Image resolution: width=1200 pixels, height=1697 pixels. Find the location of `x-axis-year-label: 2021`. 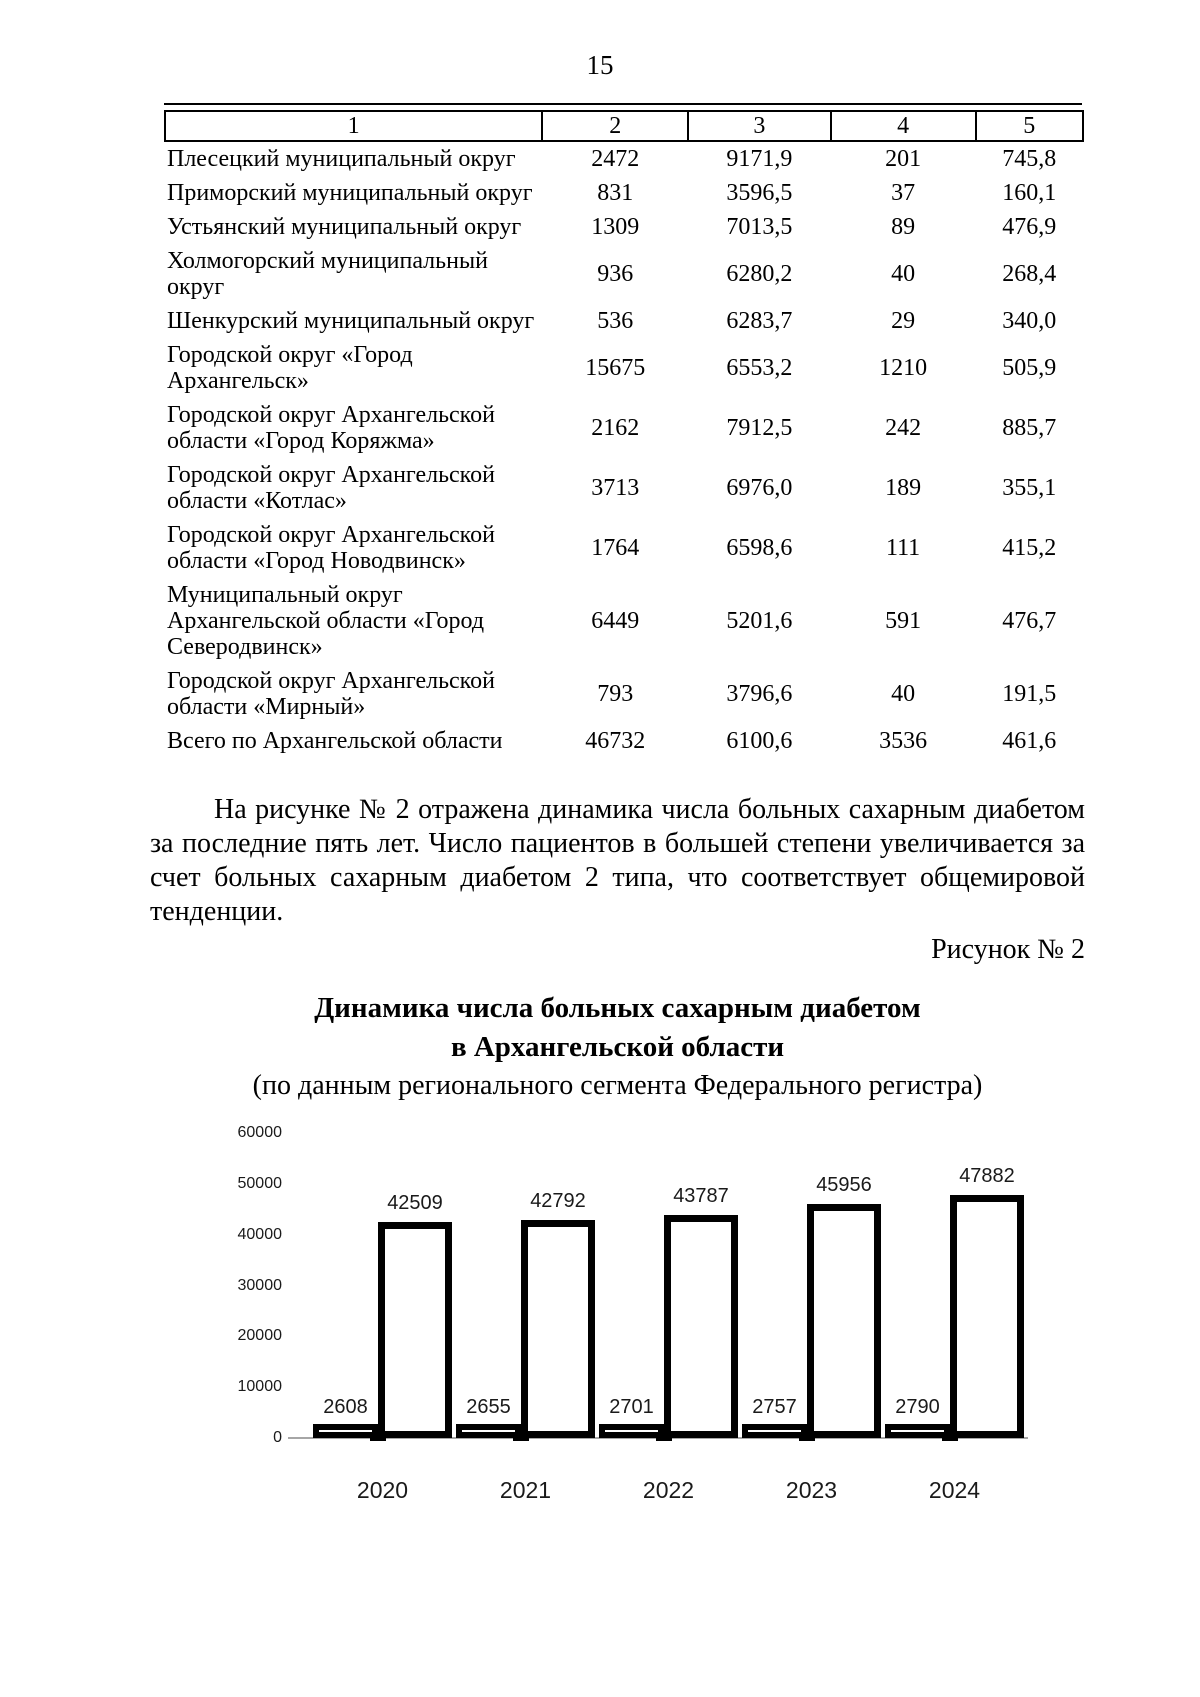

x-axis-year-label: 2021 is located at coordinates (525, 1490).